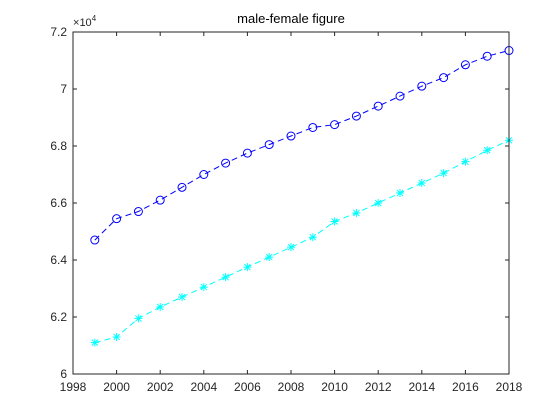 The width and height of the screenshot is (560, 420). What do you see at coordinates (58, 146) in the screenshot?
I see `y-tick-label: 6.8` at bounding box center [58, 146].